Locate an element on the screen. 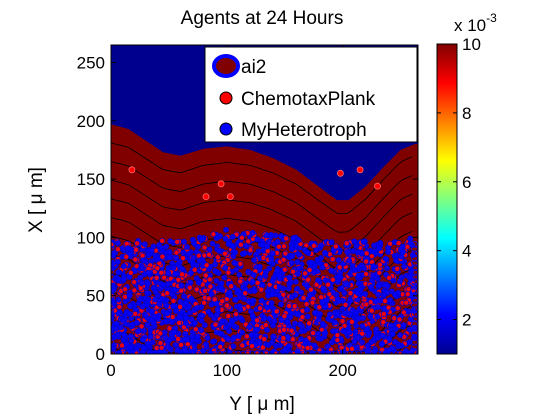 The width and height of the screenshot is (560, 419). colorbar-gradient is located at coordinates (447, 199).